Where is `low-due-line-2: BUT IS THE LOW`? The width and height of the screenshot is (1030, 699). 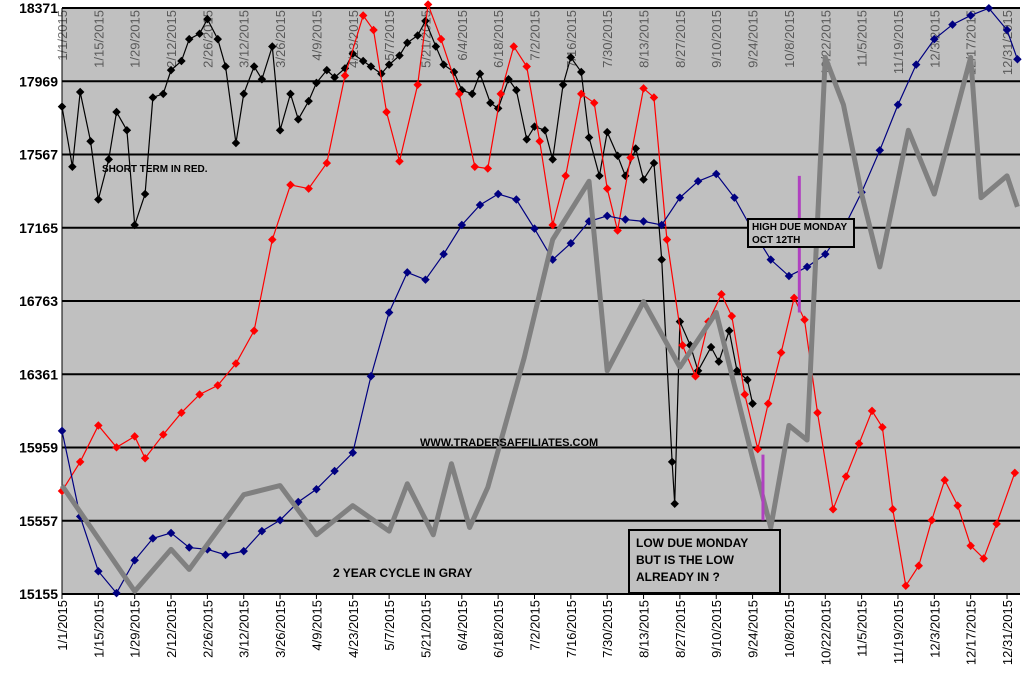
low-due-line-2: BUT IS THE LOW is located at coordinates (685, 560).